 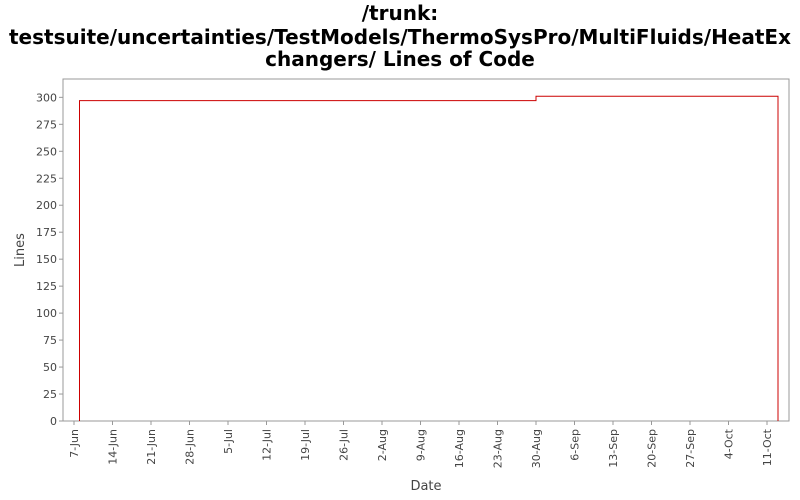 What do you see at coordinates (46, 124) in the screenshot?
I see `y-tick-label: 275` at bounding box center [46, 124].